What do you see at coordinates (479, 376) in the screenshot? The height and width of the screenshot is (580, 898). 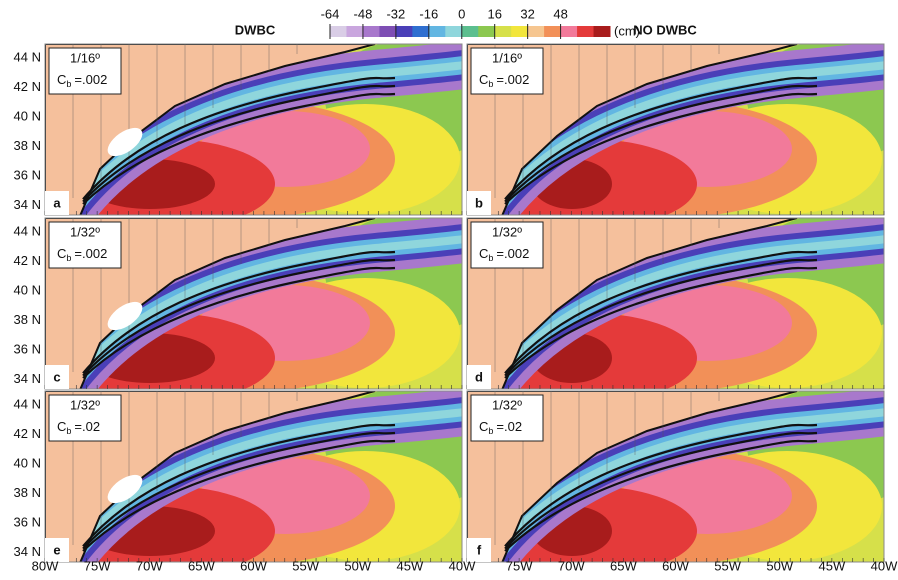 I see `panel-letter: d` at bounding box center [479, 376].